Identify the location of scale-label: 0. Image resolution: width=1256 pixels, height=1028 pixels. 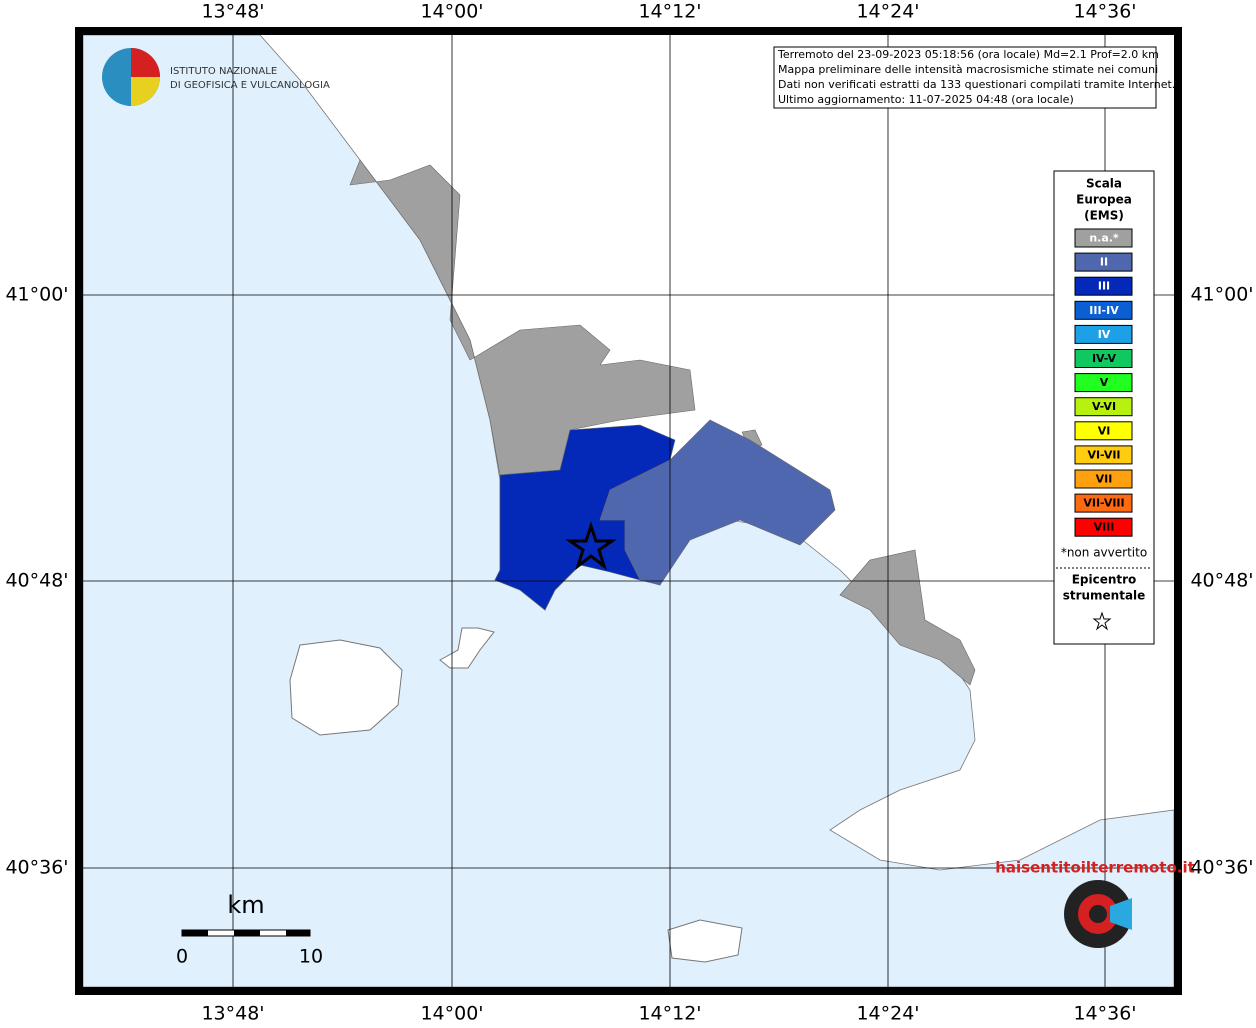
(182, 957).